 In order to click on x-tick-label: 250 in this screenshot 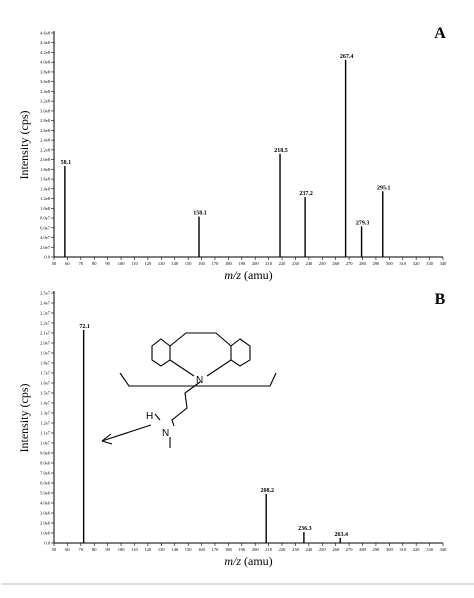, I will do `click(323, 263)`.